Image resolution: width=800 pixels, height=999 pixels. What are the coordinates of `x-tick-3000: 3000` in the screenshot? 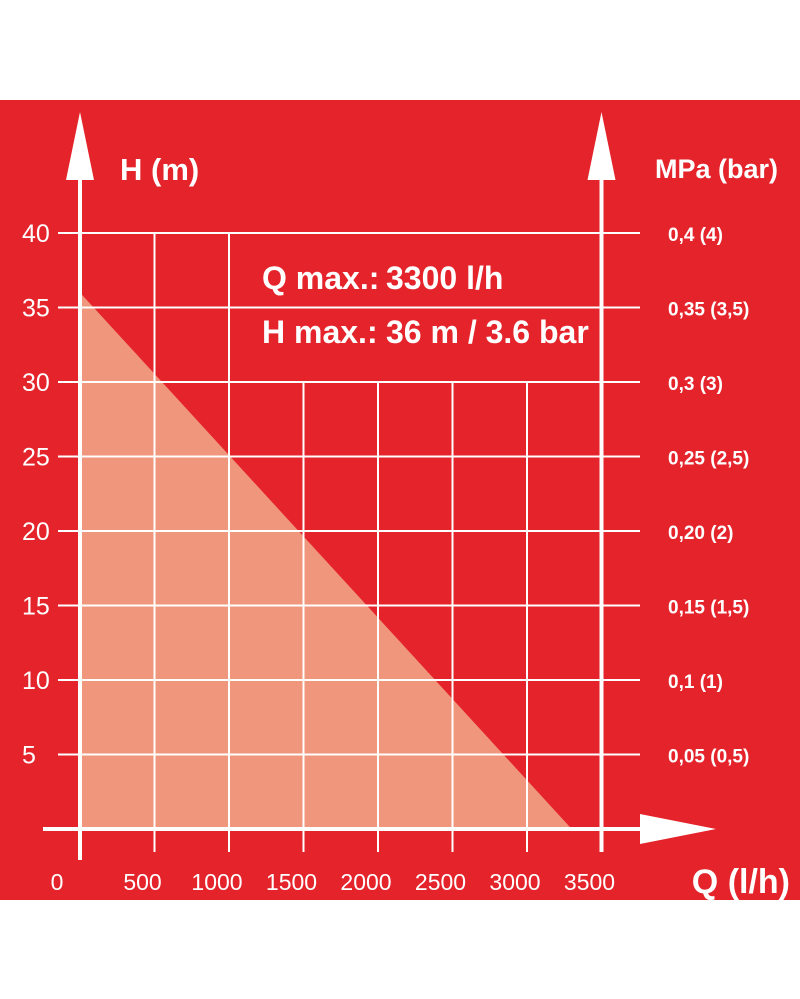 It's located at (514, 882).